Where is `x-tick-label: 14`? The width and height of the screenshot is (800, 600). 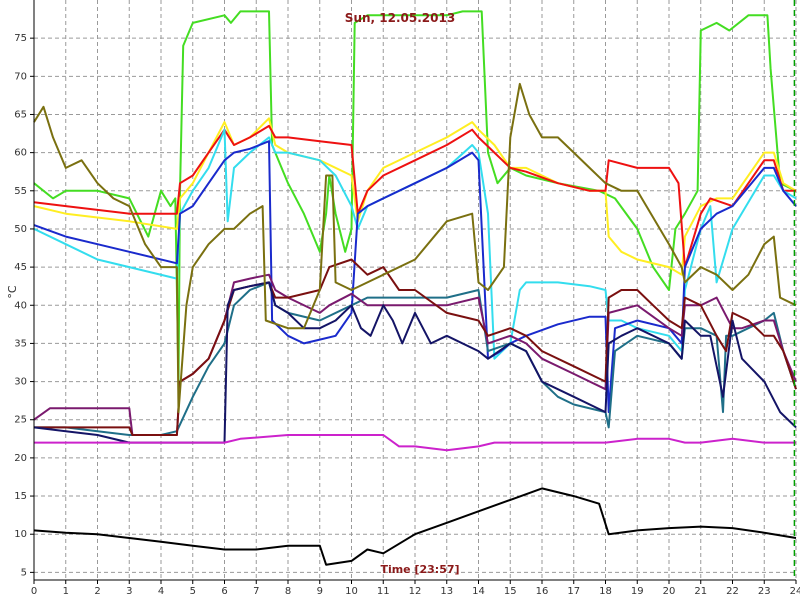 x-tick-label: 14 is located at coordinates (478, 591).